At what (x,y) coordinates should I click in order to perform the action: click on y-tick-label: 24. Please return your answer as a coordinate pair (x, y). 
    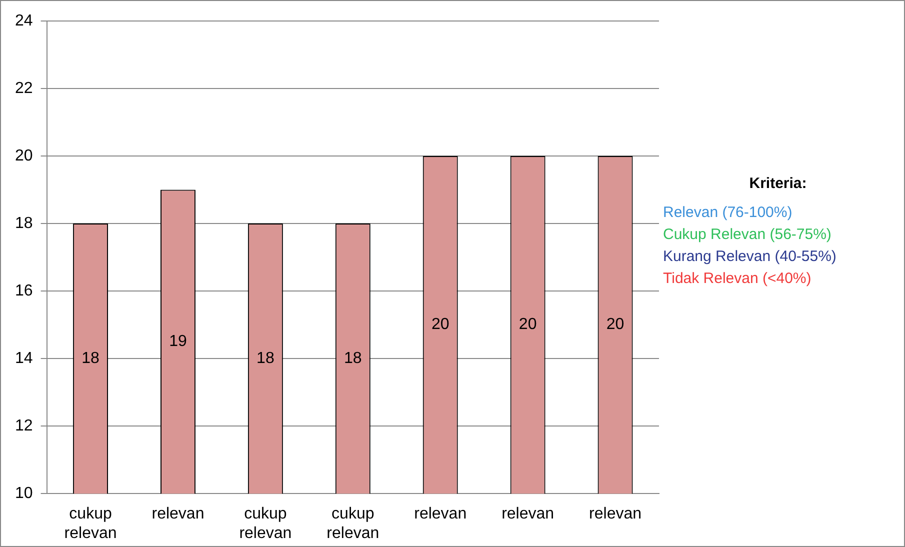
    Looking at the image, I should click on (24, 21).